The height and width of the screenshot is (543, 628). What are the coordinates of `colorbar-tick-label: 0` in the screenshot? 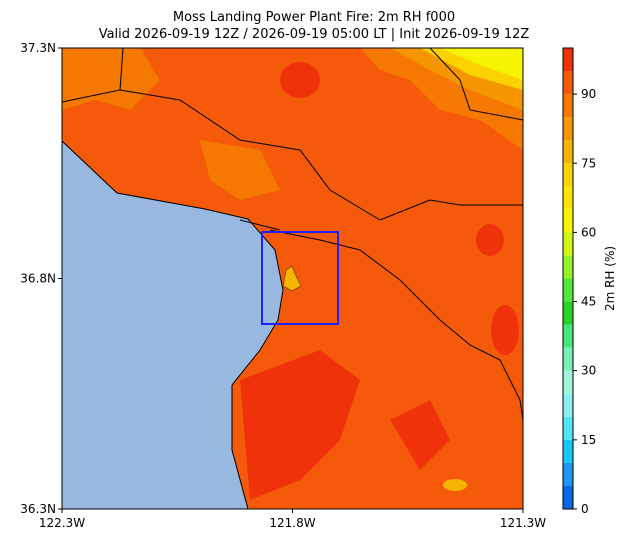 It's located at (585, 509).